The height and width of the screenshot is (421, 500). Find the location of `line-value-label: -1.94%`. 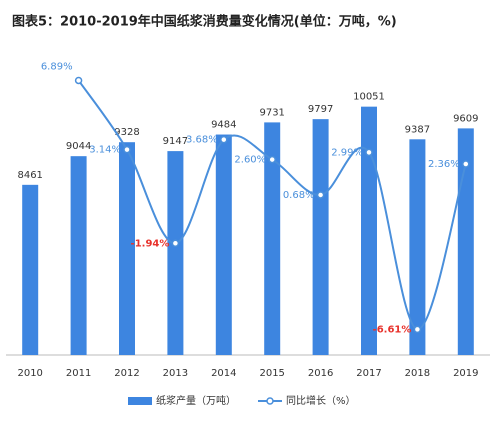

line-value-label: -1.94% is located at coordinates (150, 243).